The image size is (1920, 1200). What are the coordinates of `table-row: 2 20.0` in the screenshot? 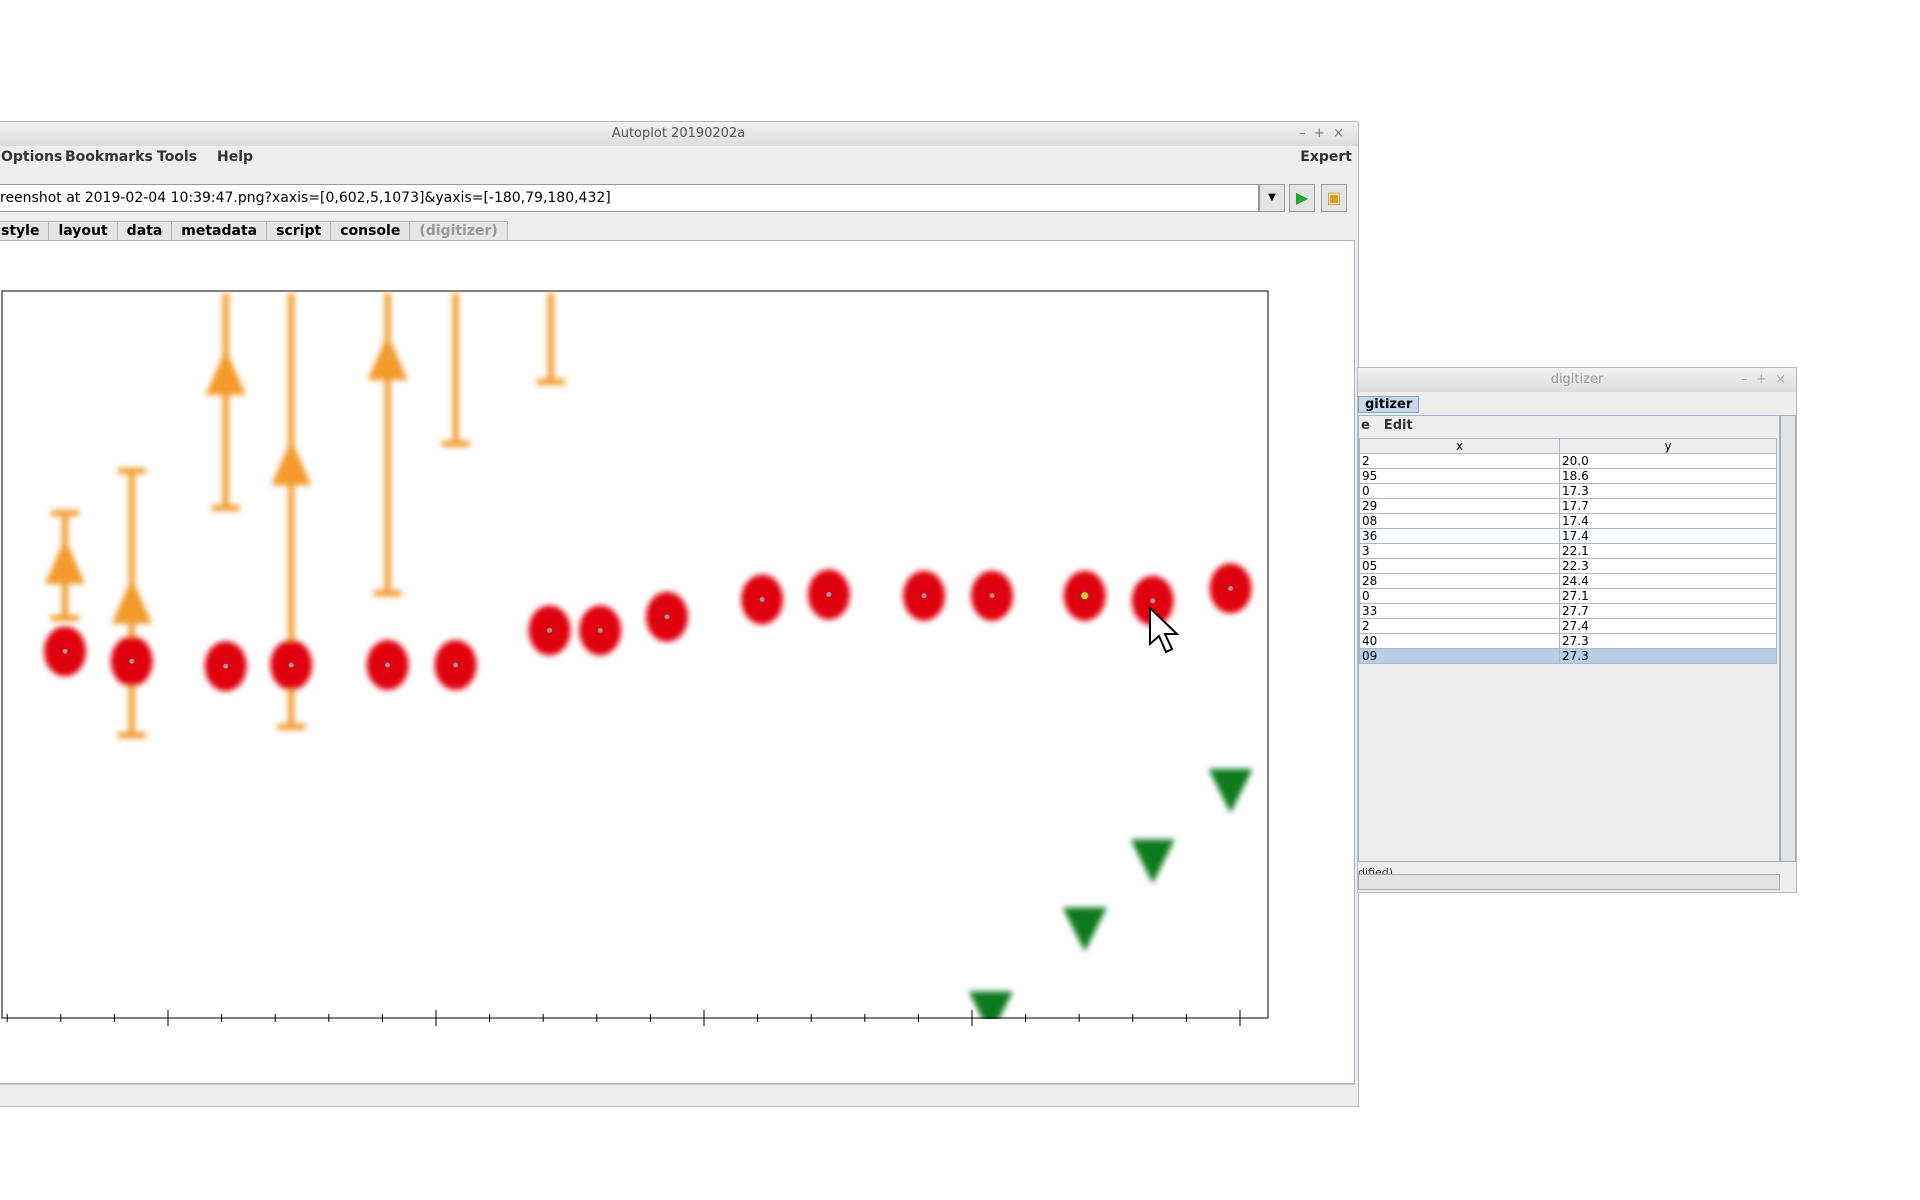 It's located at (1567, 461).